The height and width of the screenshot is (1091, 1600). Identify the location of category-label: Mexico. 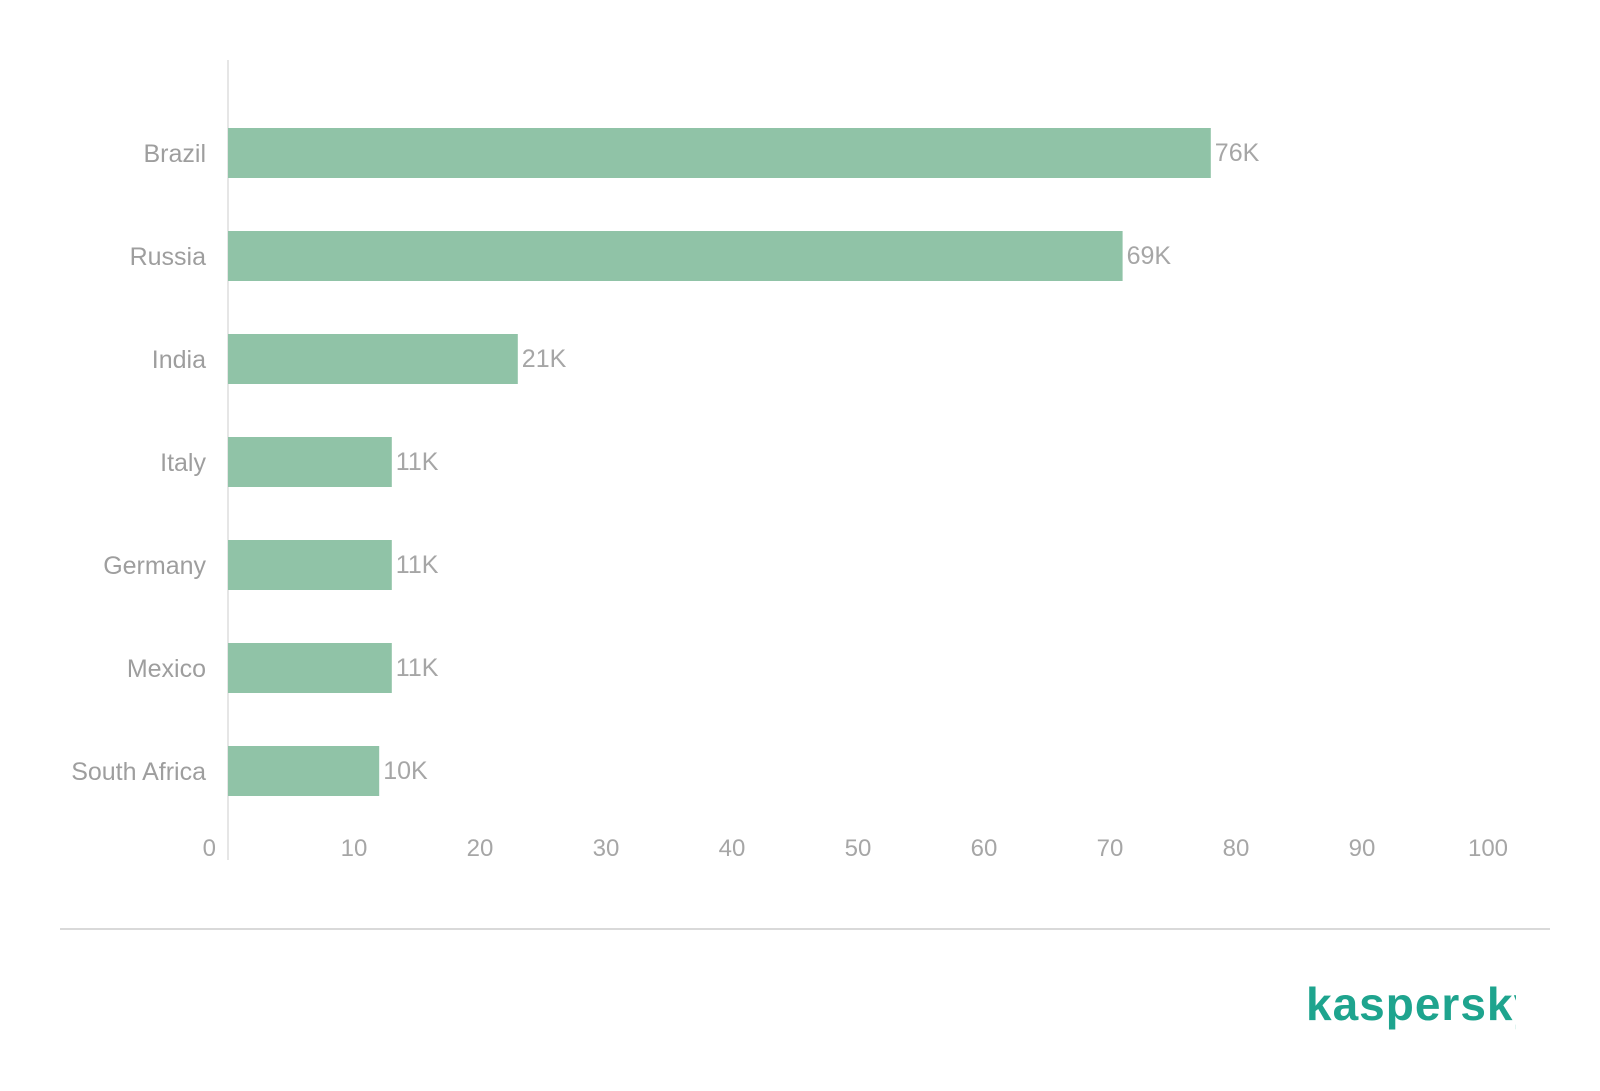
(166, 669).